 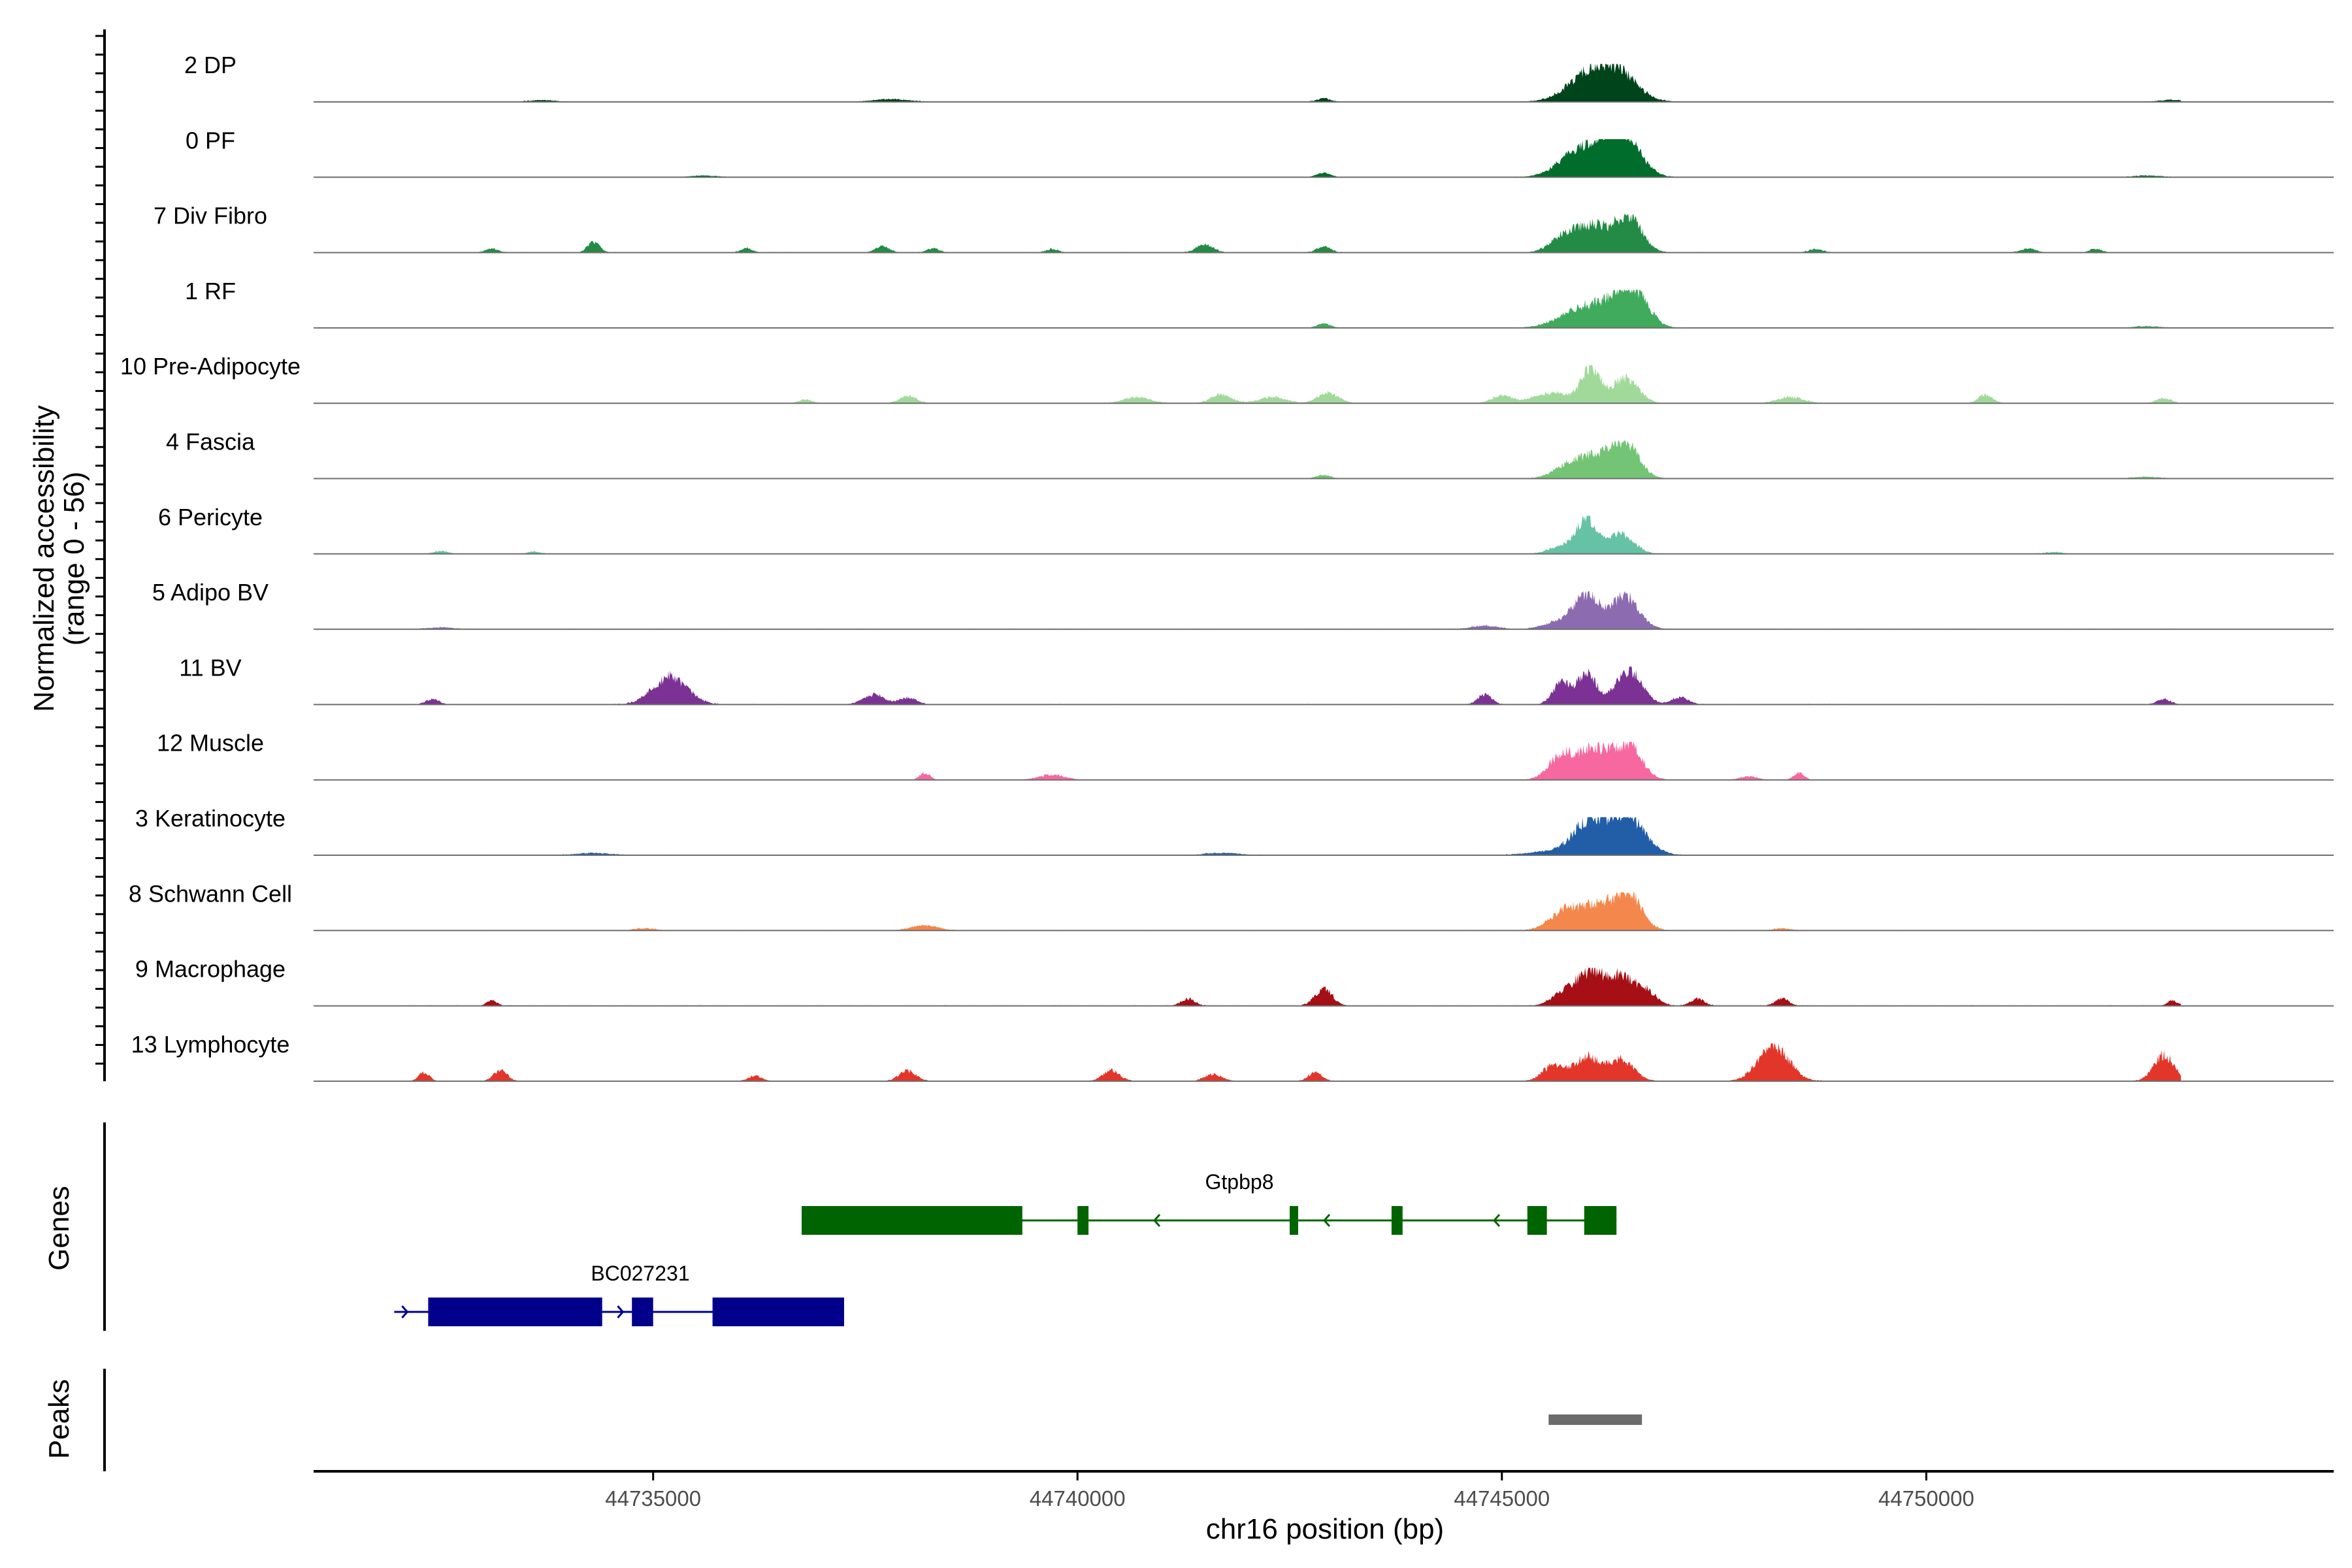 I want to click on x-tick-label: 44740000, so click(x=1078, y=1498).